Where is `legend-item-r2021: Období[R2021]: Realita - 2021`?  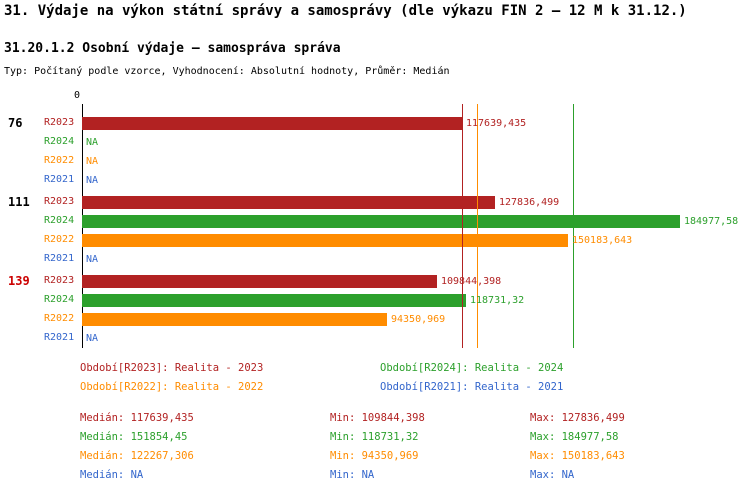
legend-item-r2021: Období[R2021]: Realita - 2021 is located at coordinates (472, 387).